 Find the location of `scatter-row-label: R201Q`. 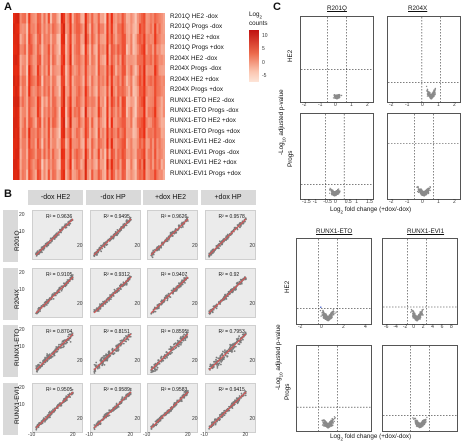

scatter-row-label: R201Q is located at coordinates (12, 236).